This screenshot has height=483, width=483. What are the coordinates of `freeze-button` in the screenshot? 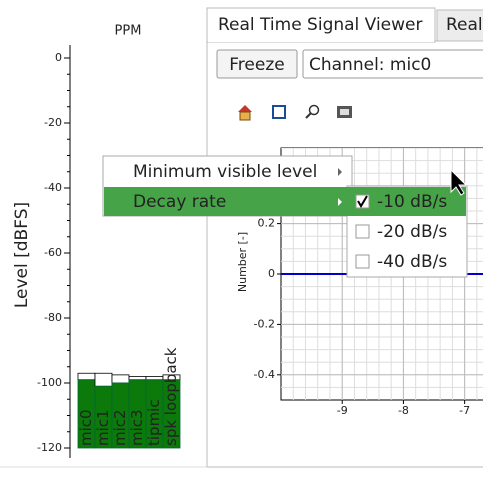 It's located at (257, 64).